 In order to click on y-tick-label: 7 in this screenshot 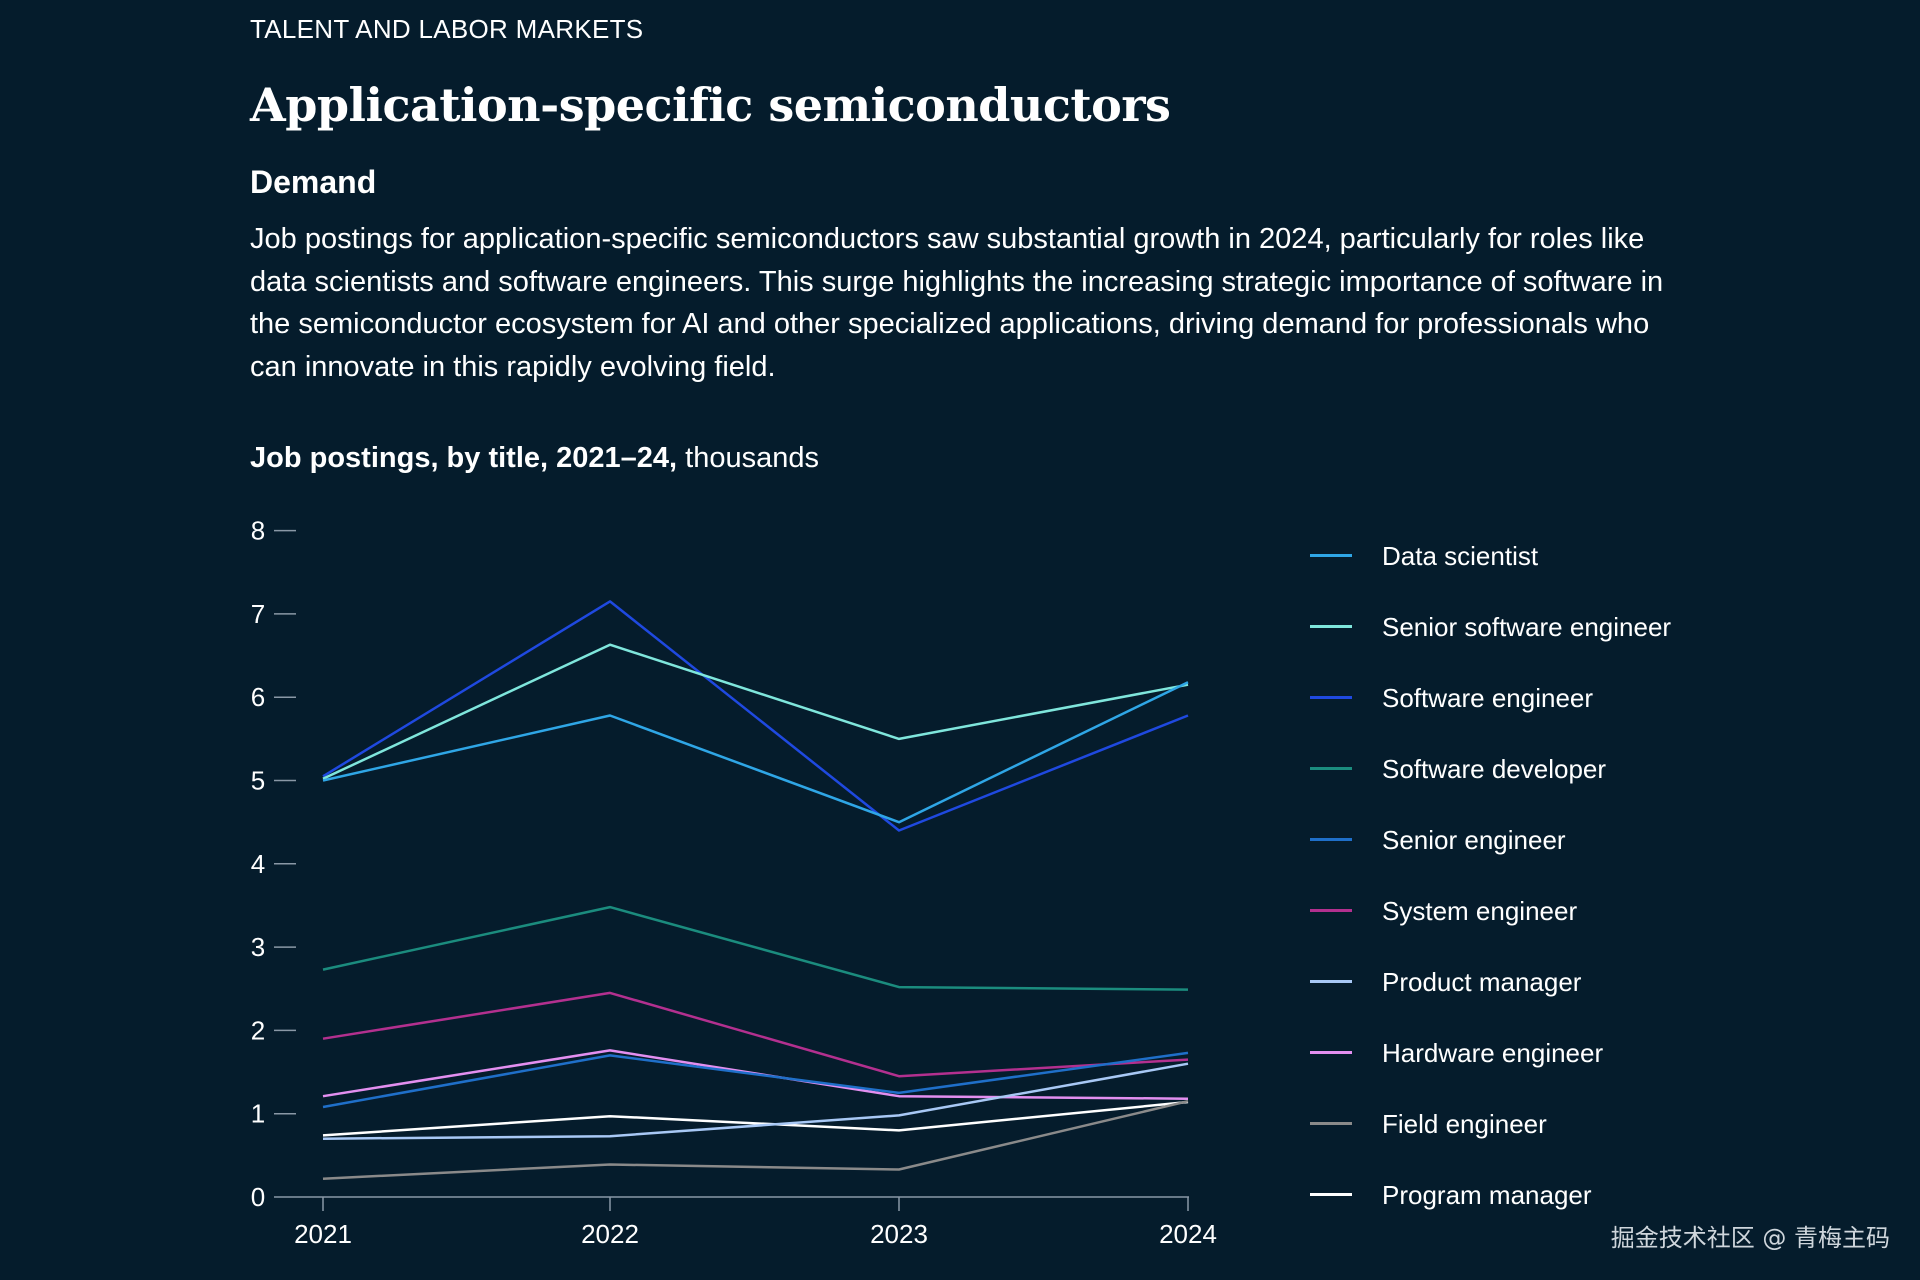, I will do `click(258, 614)`.